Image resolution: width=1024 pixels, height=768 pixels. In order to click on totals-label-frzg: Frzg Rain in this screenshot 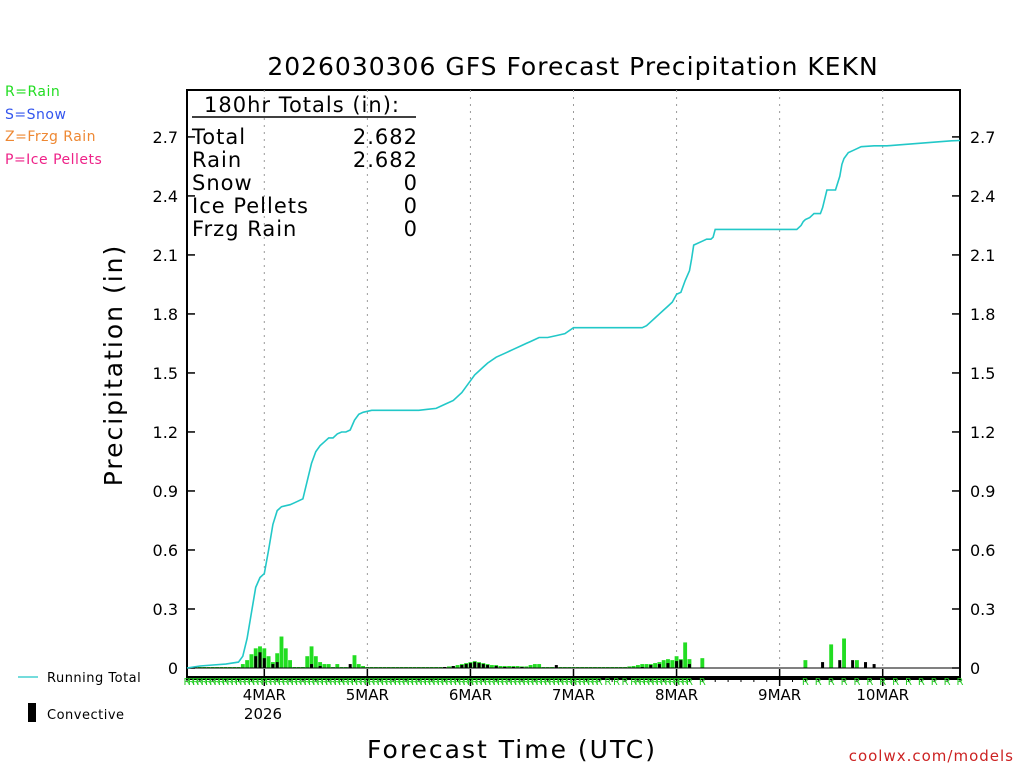, I will do `click(244, 229)`.